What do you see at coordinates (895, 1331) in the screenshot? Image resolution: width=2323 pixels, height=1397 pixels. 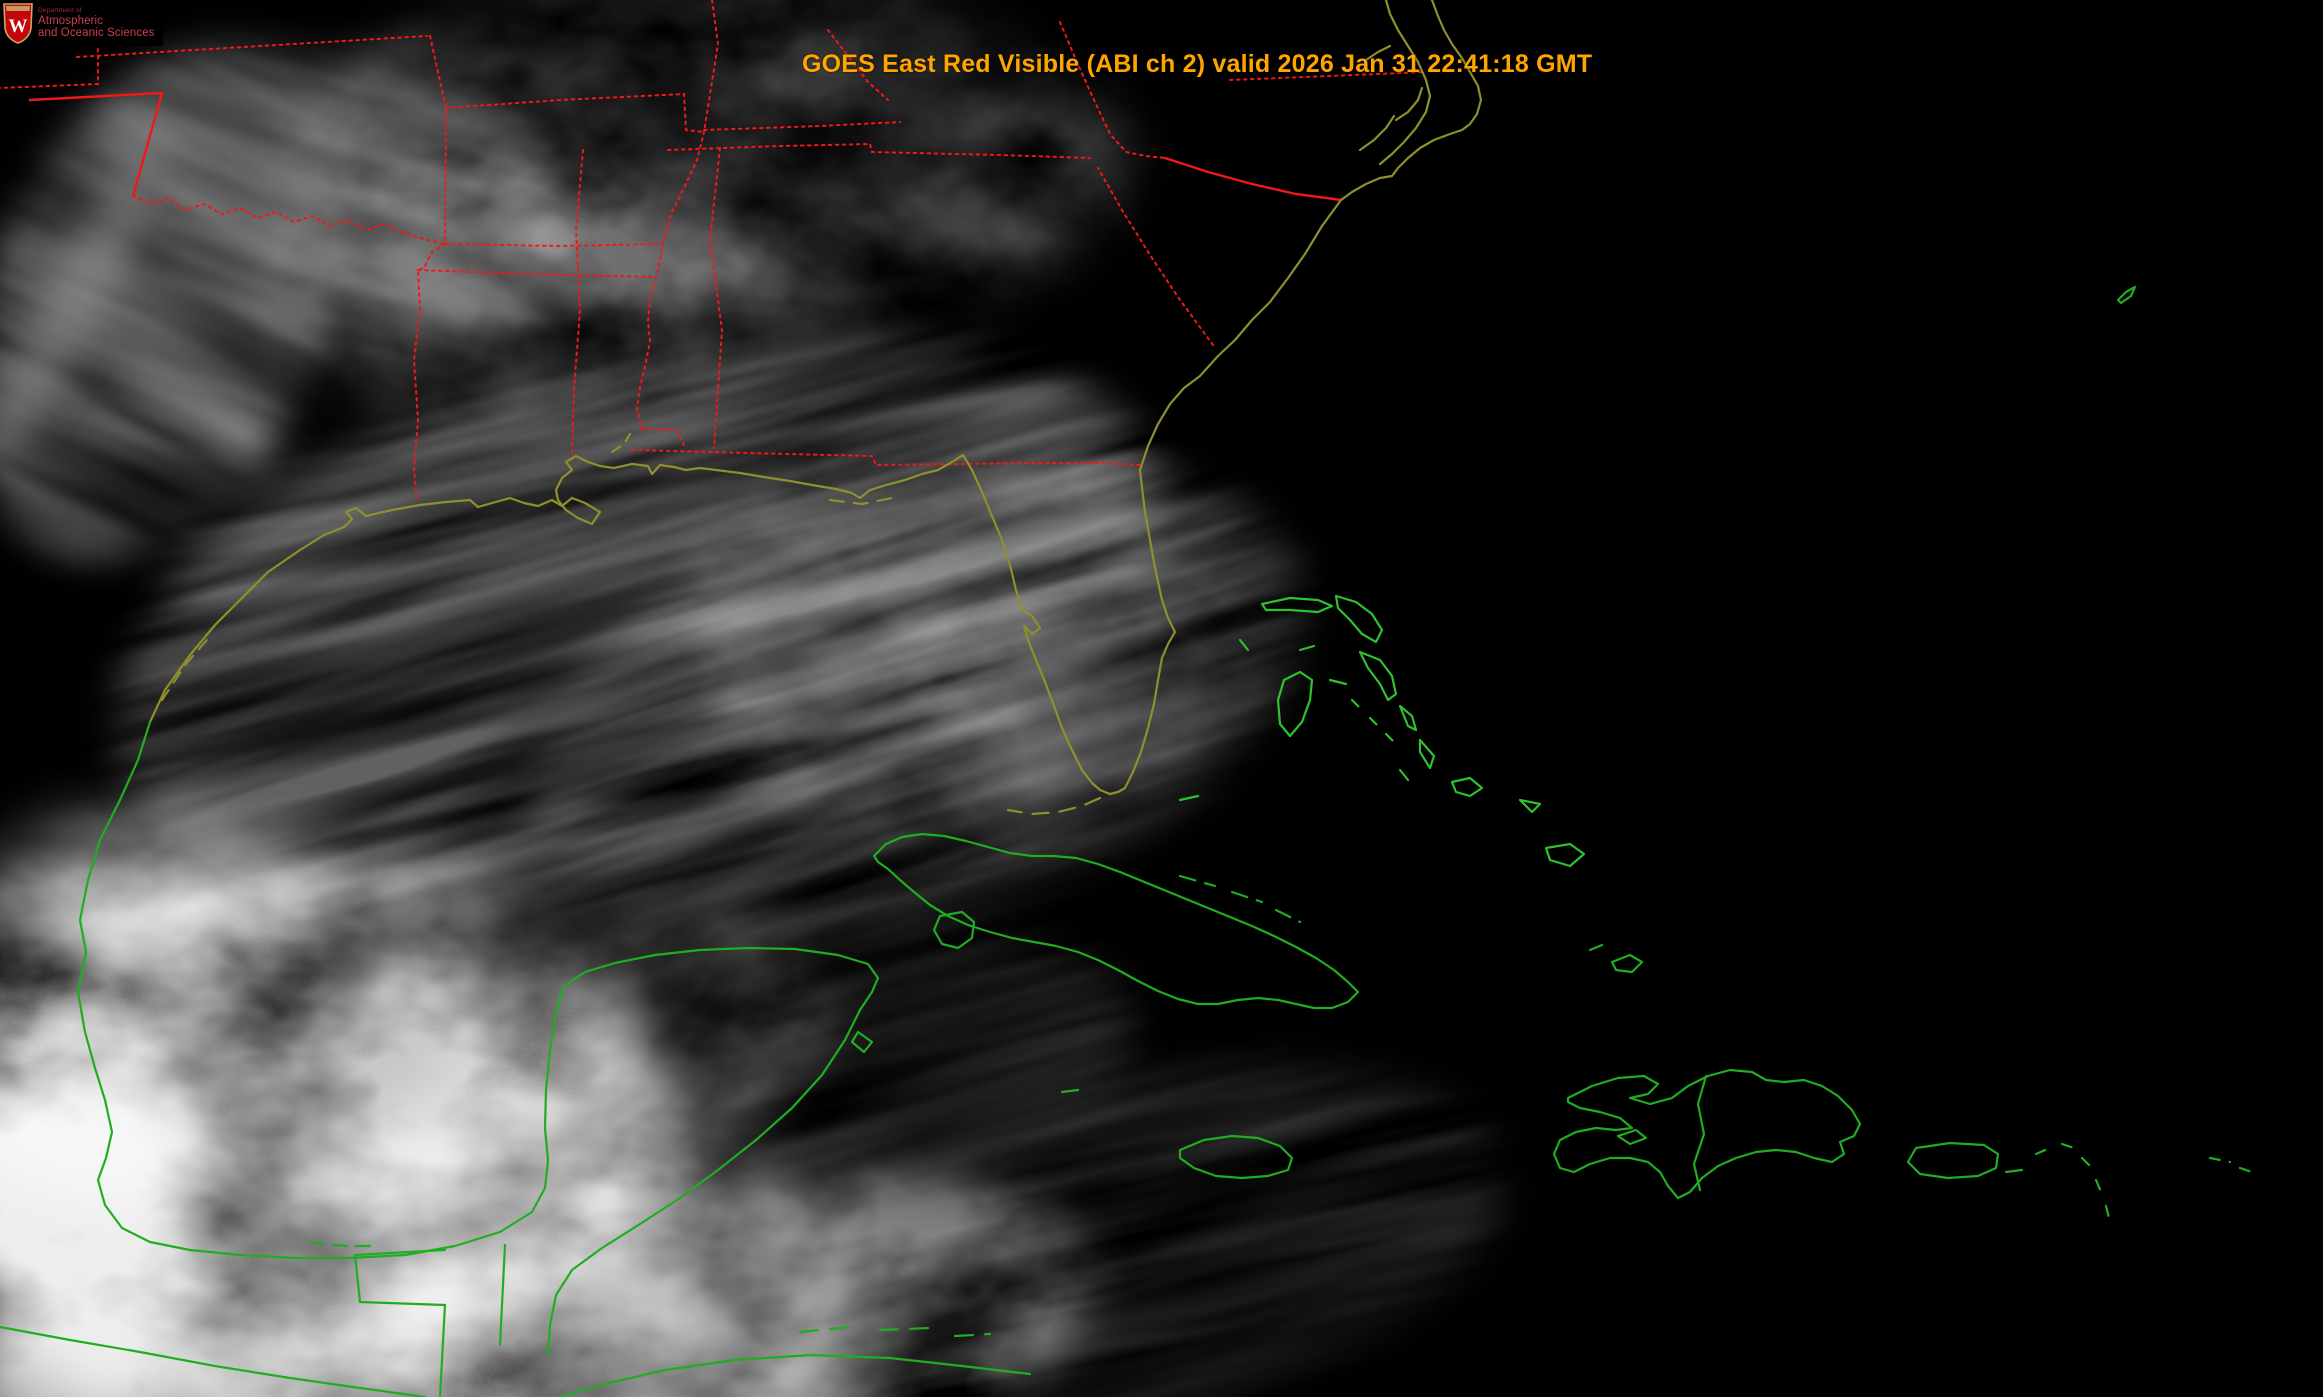 I see `islands-bay-honduras` at bounding box center [895, 1331].